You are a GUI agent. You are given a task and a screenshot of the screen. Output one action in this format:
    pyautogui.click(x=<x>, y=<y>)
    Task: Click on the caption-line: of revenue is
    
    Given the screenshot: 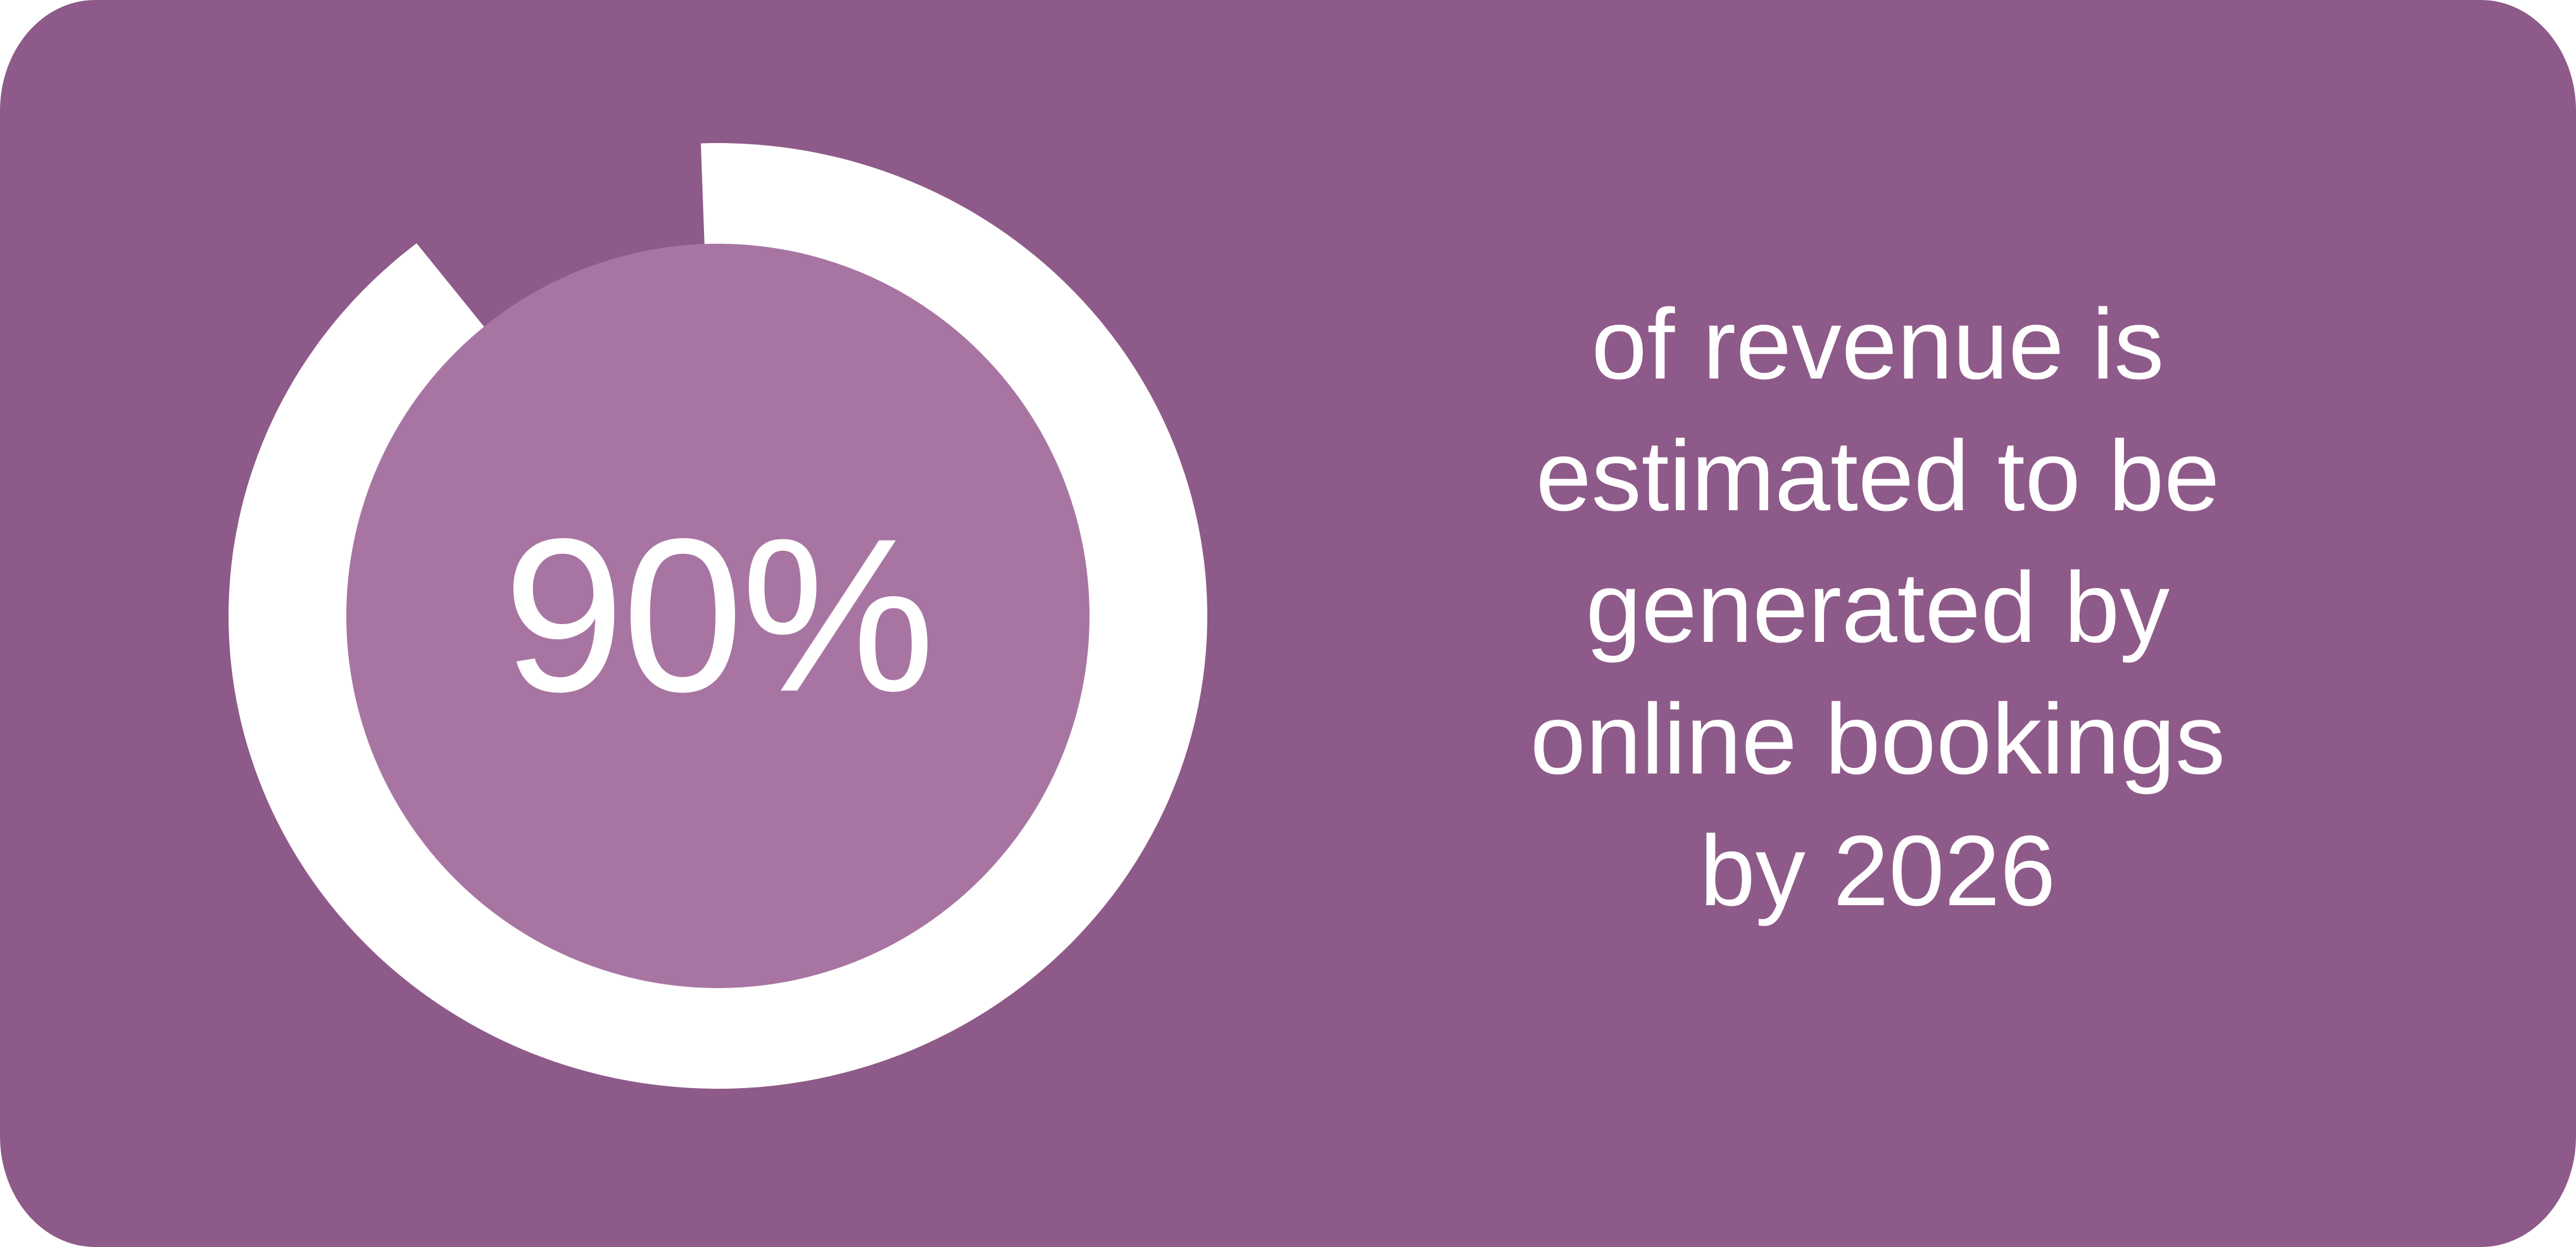 What is the action you would take?
    pyautogui.click(x=1877, y=344)
    